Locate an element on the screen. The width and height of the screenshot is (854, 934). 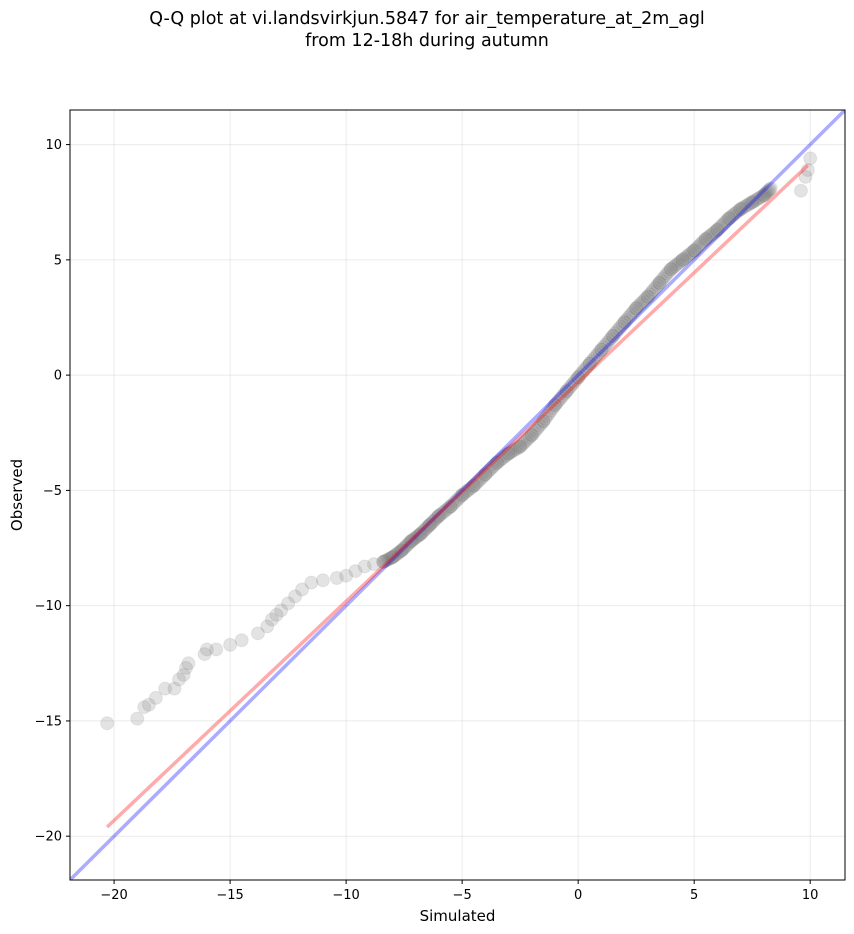
x-tick-label: −15 is located at coordinates (229, 895).